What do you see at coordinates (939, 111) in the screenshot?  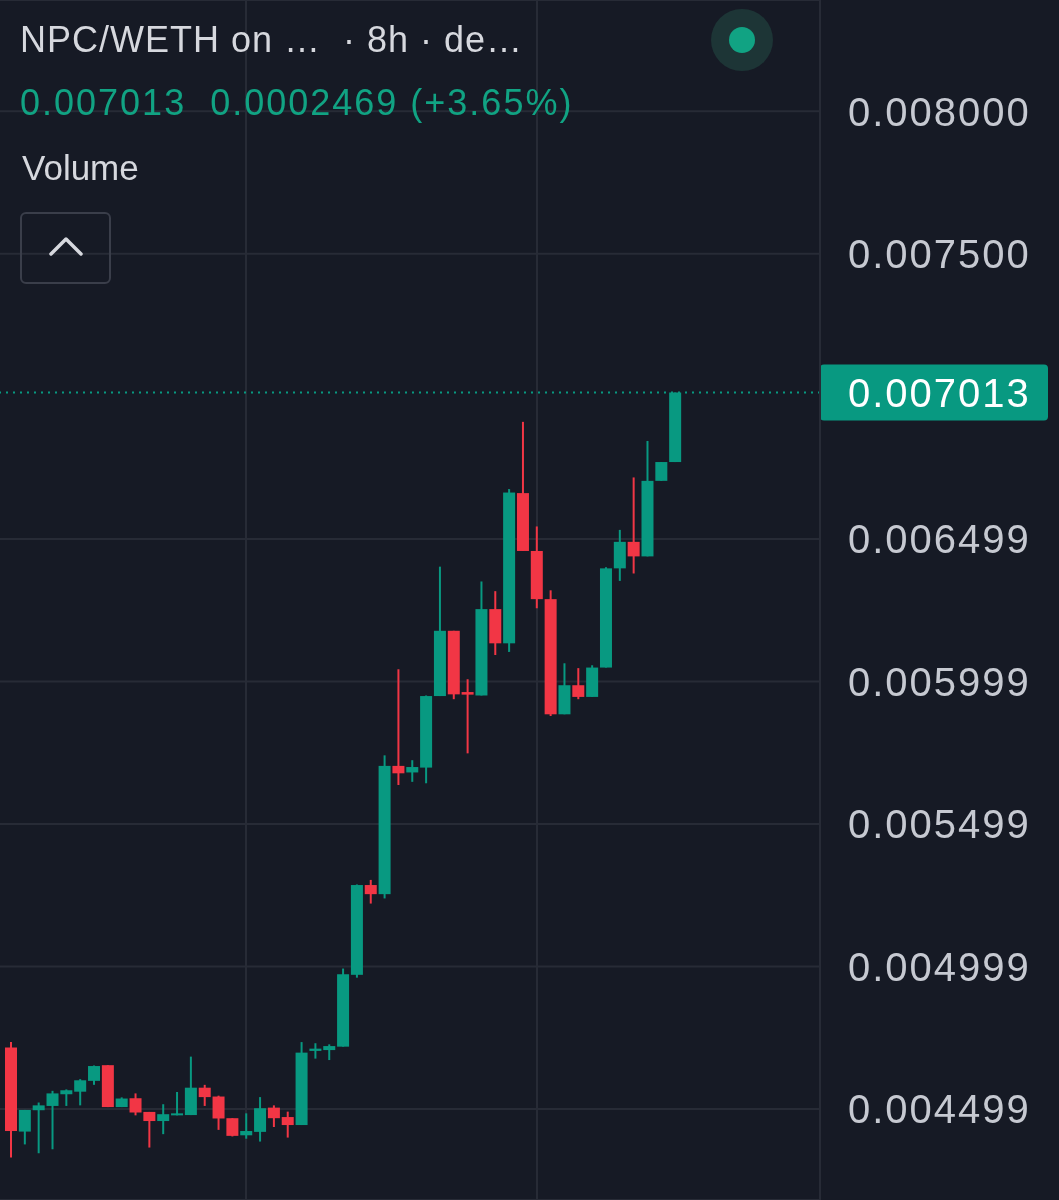 I see `y-tick-label: 0.008000` at bounding box center [939, 111].